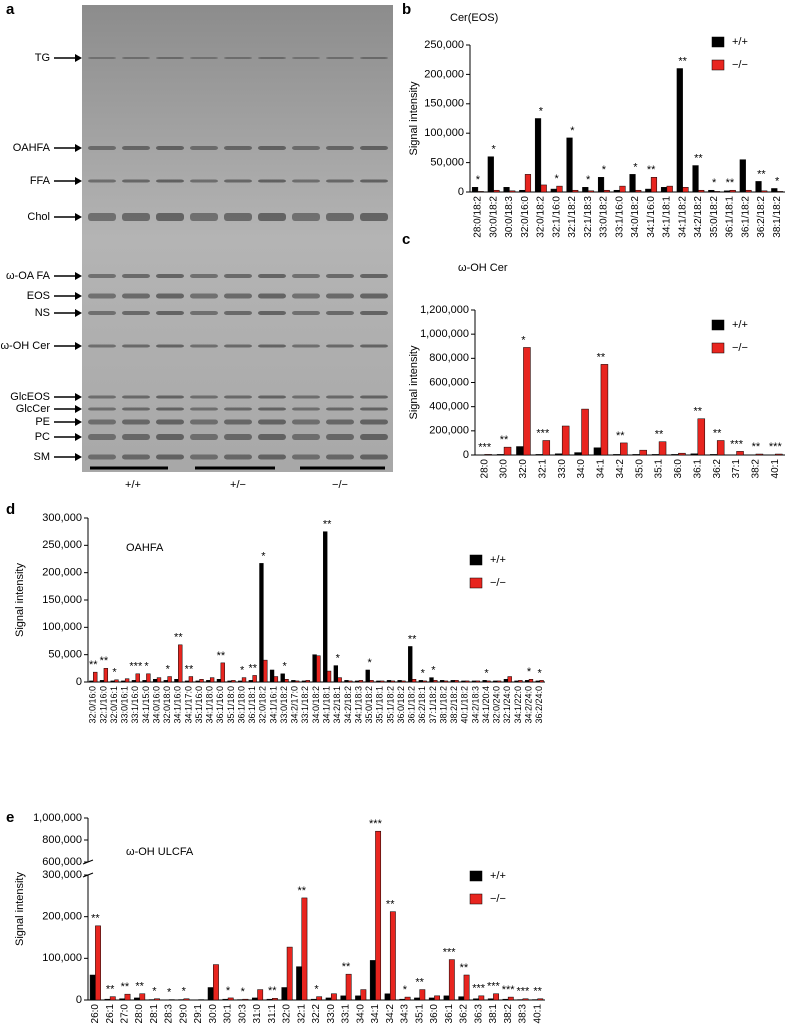  Describe the element at coordinates (486, 705) in the screenshot. I see `x-tick-label: 34:1/20:4` at that location.